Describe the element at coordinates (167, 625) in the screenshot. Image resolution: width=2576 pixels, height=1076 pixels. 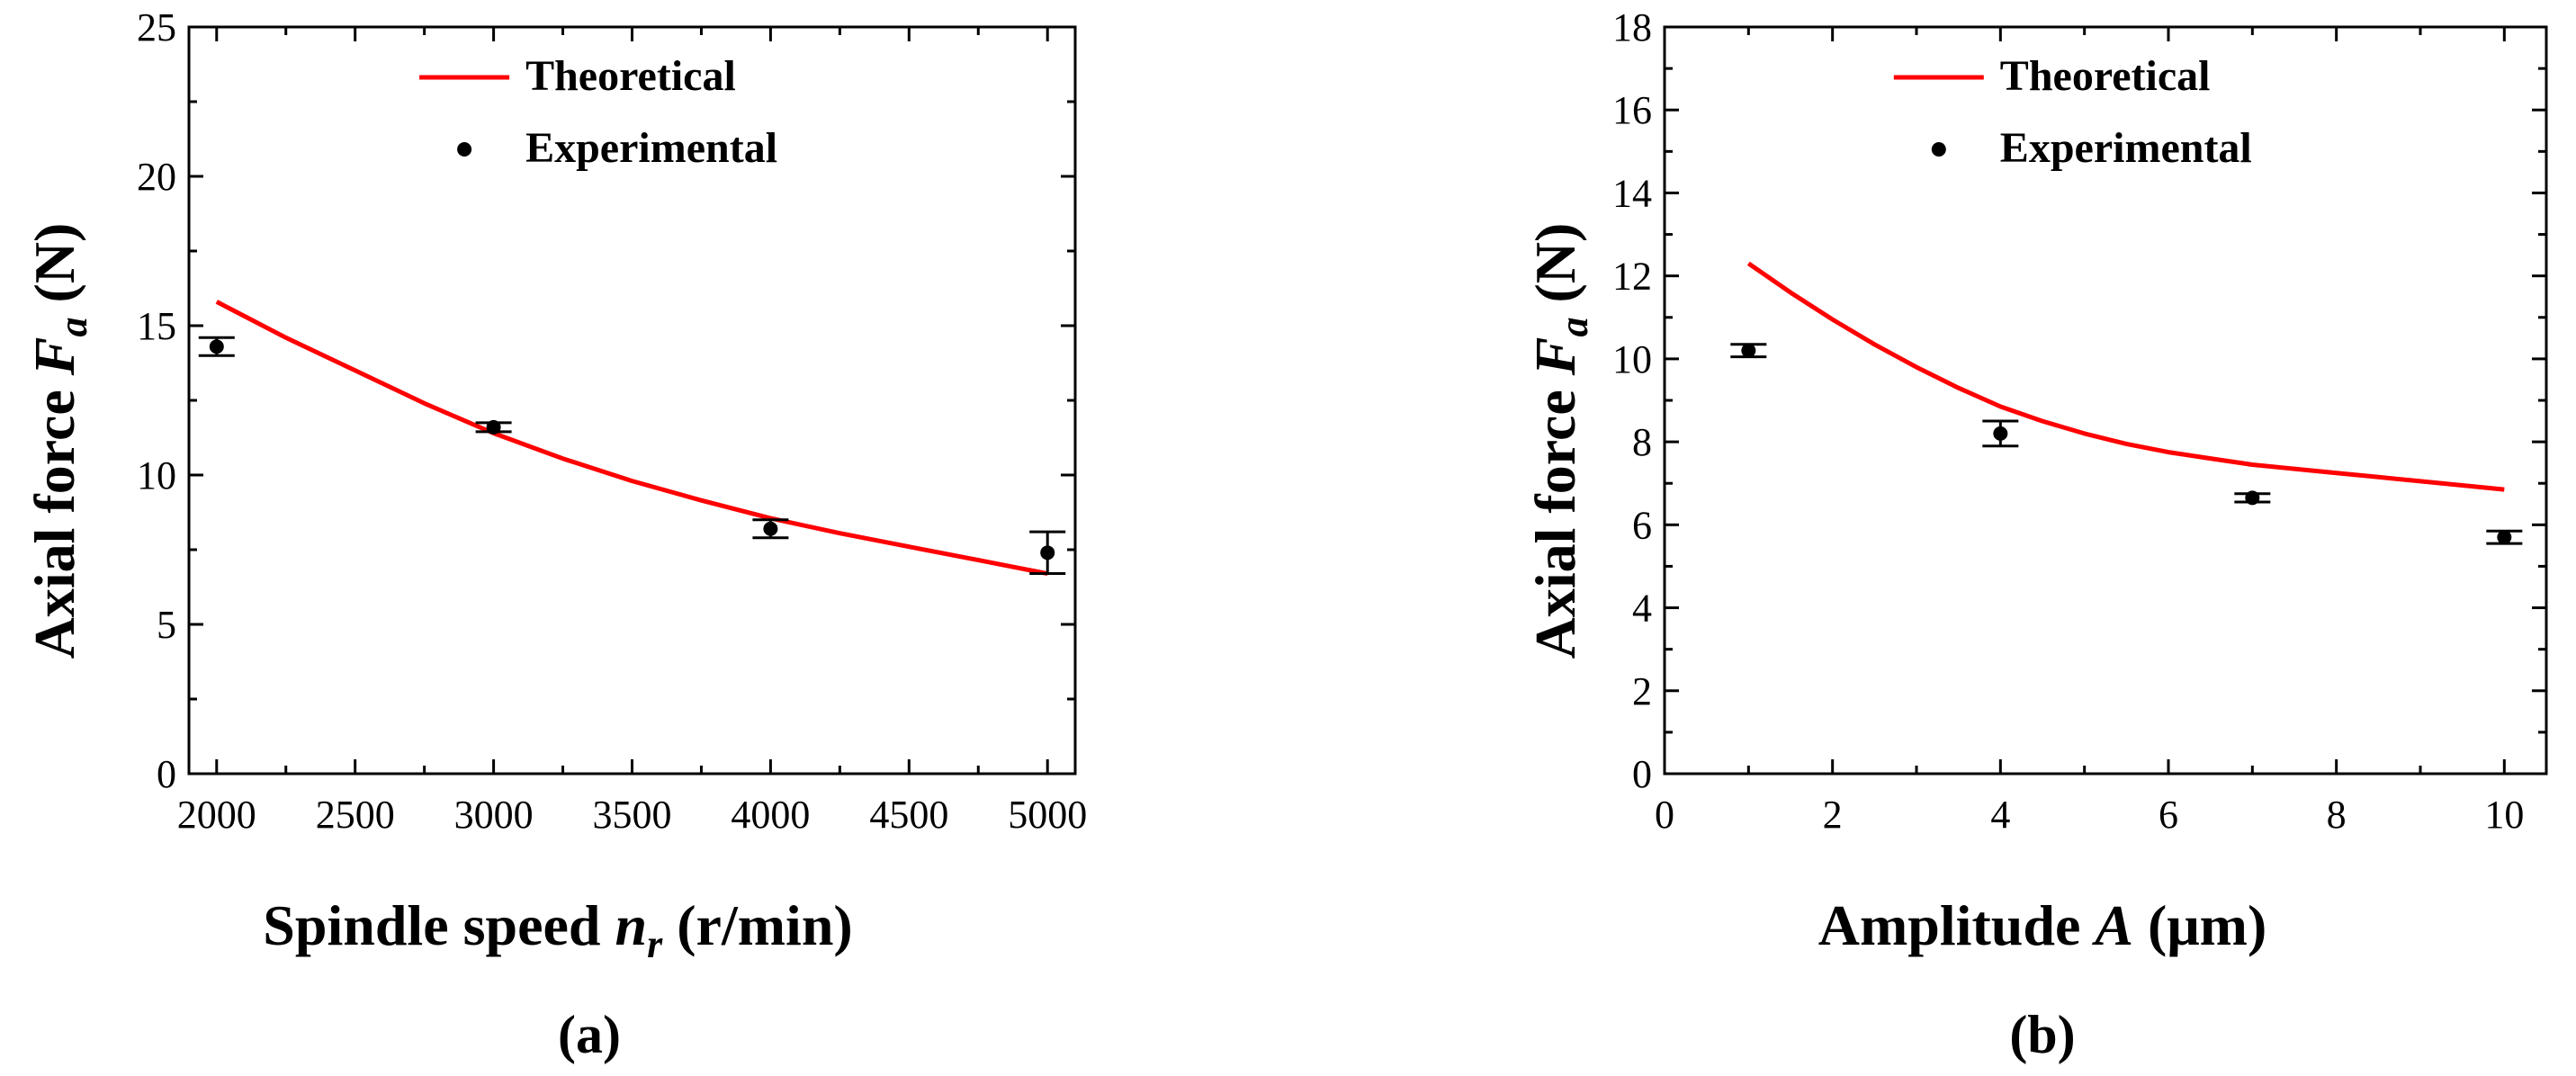
I see `y-tick-label-a: 5` at that location.